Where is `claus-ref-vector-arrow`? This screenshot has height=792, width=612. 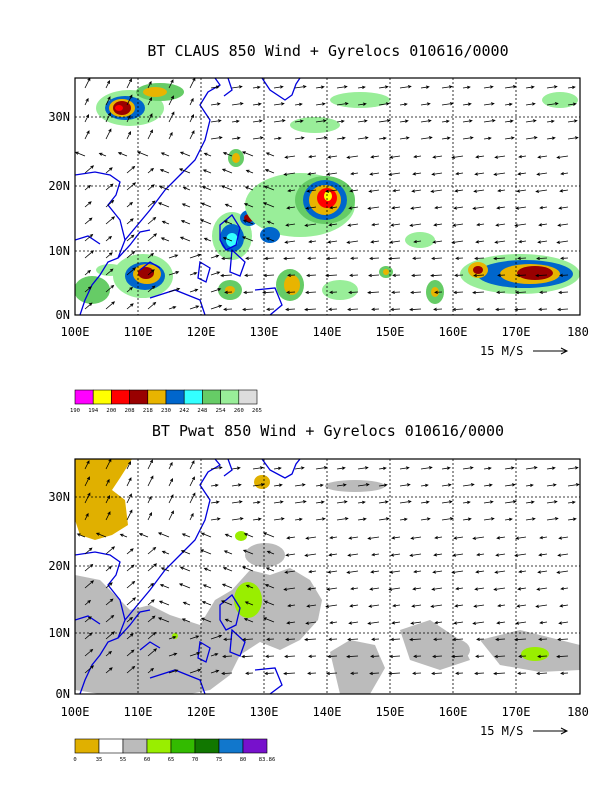 claus-ref-vector-arrow is located at coordinates (551, 351).